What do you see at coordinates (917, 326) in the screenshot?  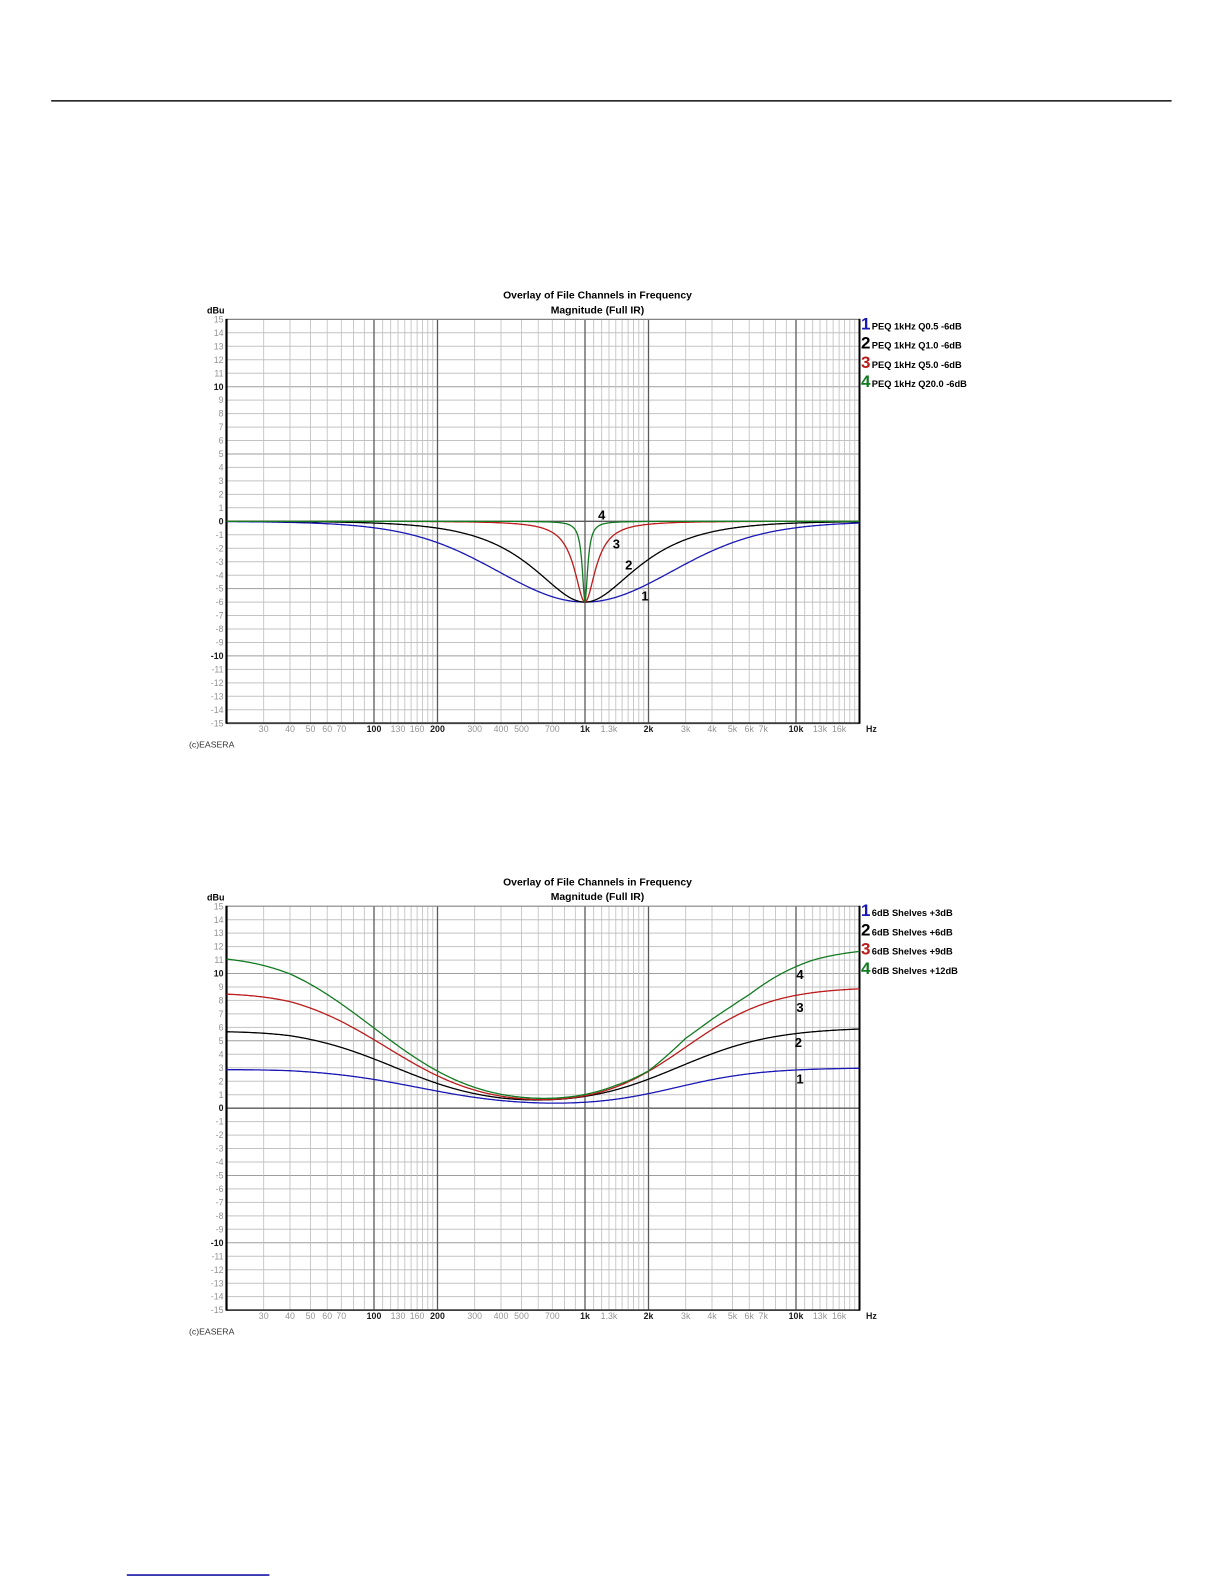 I see `svg-text: PEQ 1kHz Q0.5 -6dB` at bounding box center [917, 326].